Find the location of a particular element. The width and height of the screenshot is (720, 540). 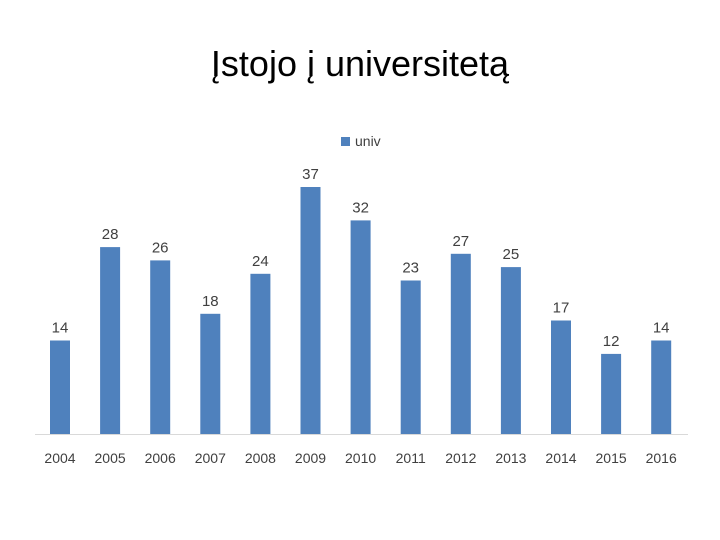

bar-2006 is located at coordinates (160, 347).